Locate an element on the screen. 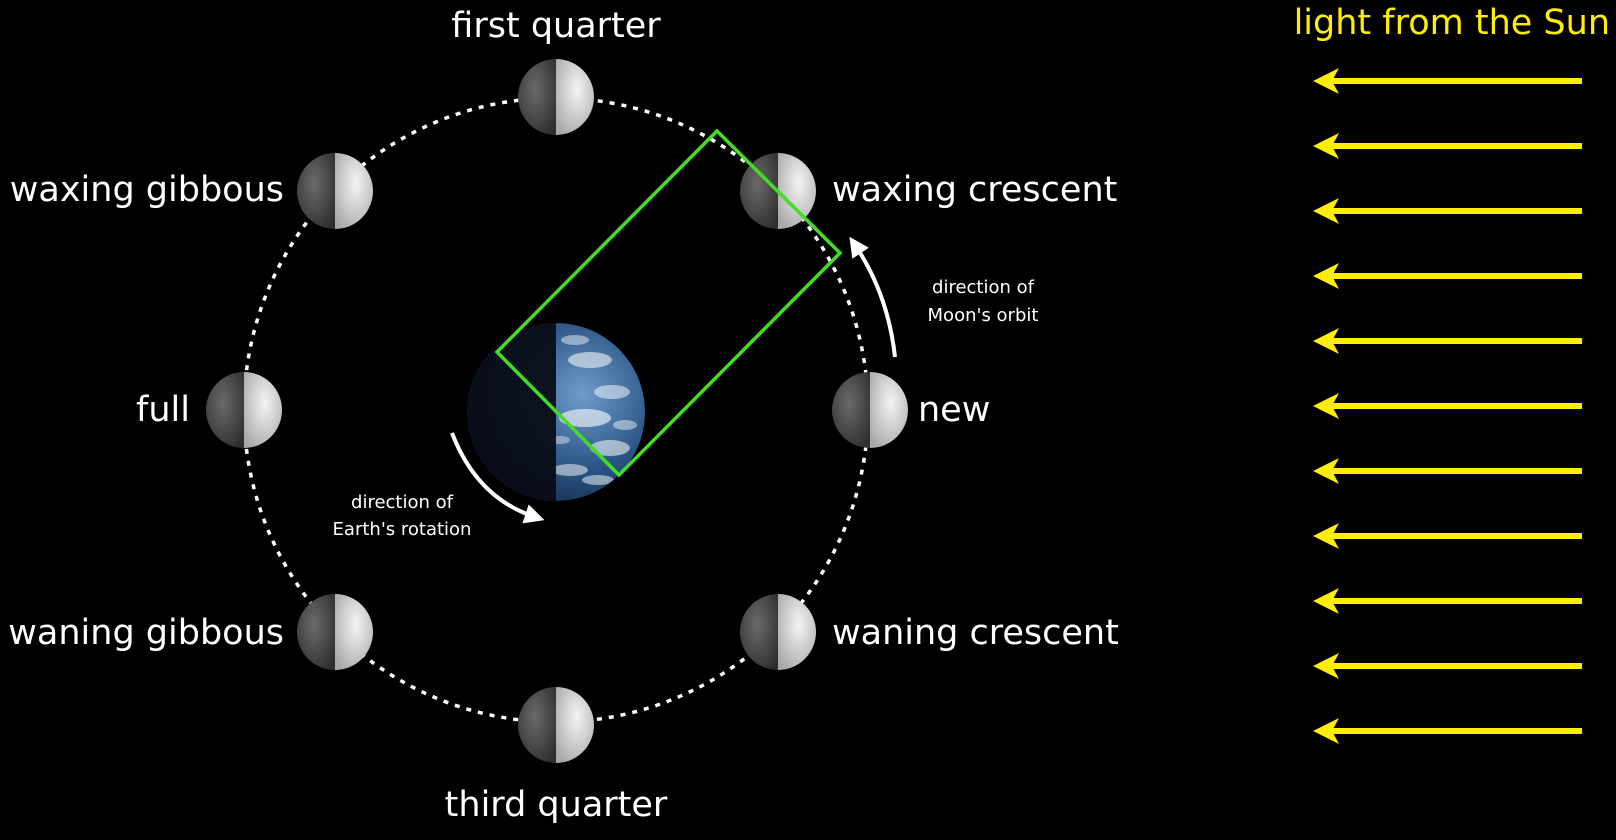  moon-orbit-caption-line1: direction of is located at coordinates (983, 287).